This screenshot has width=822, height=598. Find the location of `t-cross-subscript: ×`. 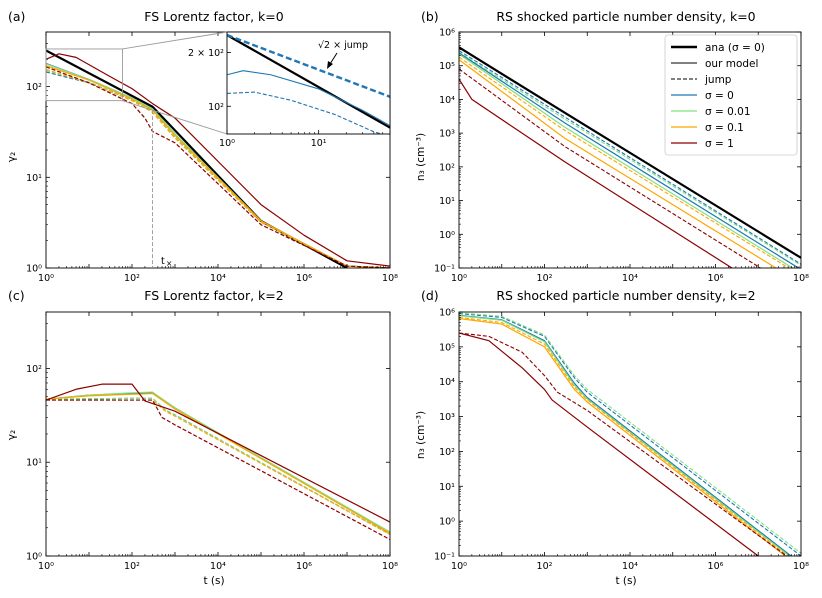

t-cross-subscript: × is located at coordinates (169, 263).